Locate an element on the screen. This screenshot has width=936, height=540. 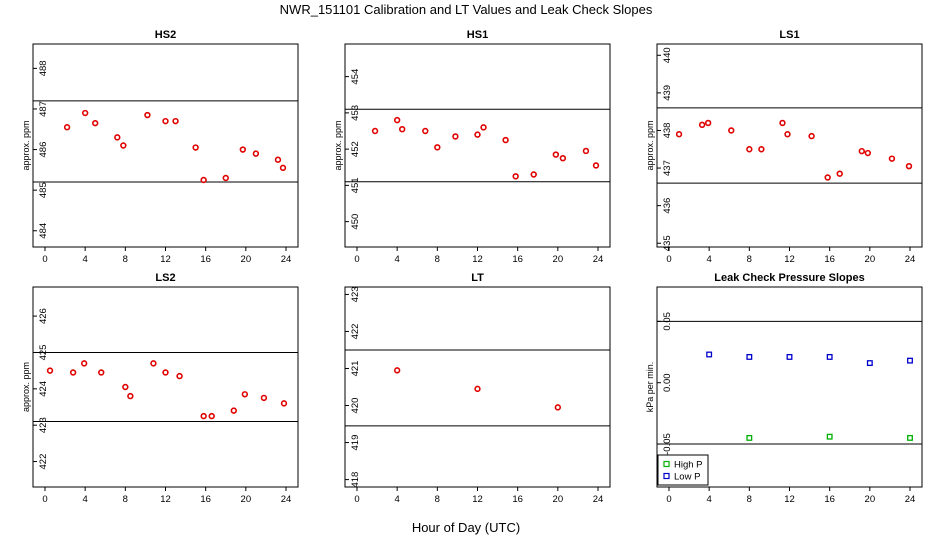
panel-title: HS1 is located at coordinates (477, 35).